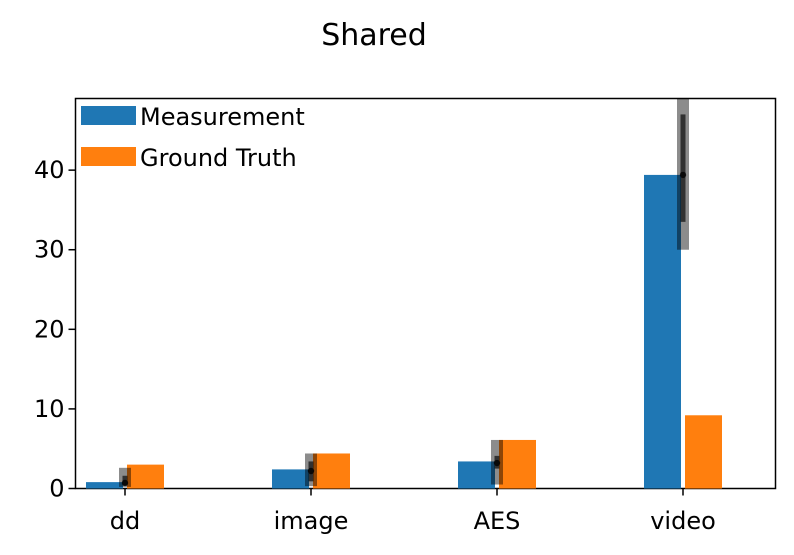 This screenshot has height=555, width=794. What do you see at coordinates (662, 331) in the screenshot?
I see `bar-measurement-video` at bounding box center [662, 331].